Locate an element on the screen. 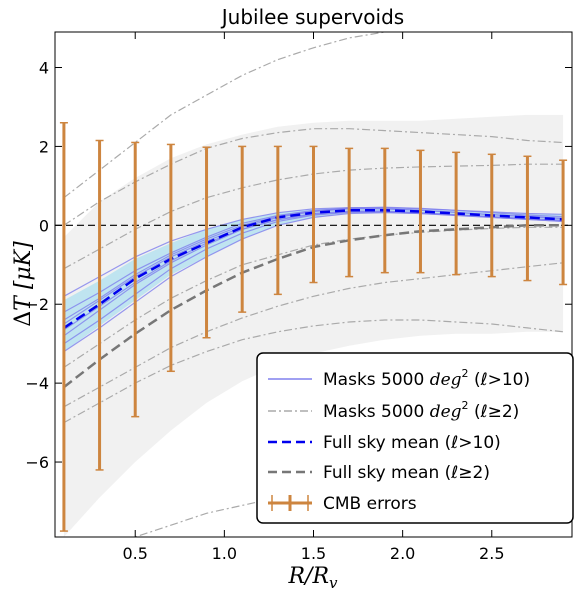 Image resolution: width=580 pixels, height=591 pixels. legend-label-full-sky-l2: Full sky mean (ℓ≥2) is located at coordinates (406, 473).